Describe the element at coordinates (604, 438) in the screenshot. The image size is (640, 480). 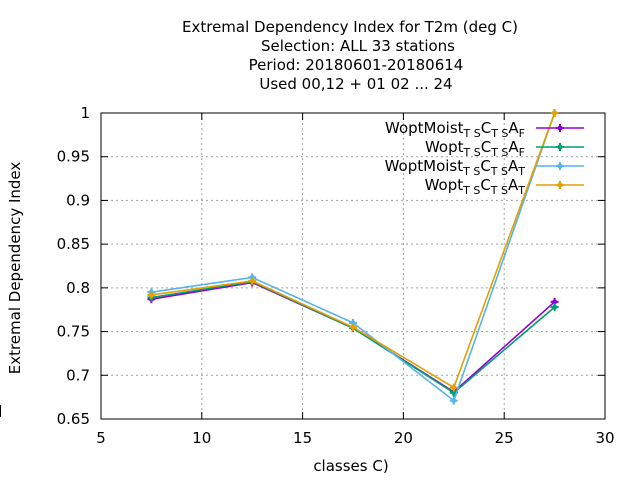
I see `x-tick-label: 30` at that location.